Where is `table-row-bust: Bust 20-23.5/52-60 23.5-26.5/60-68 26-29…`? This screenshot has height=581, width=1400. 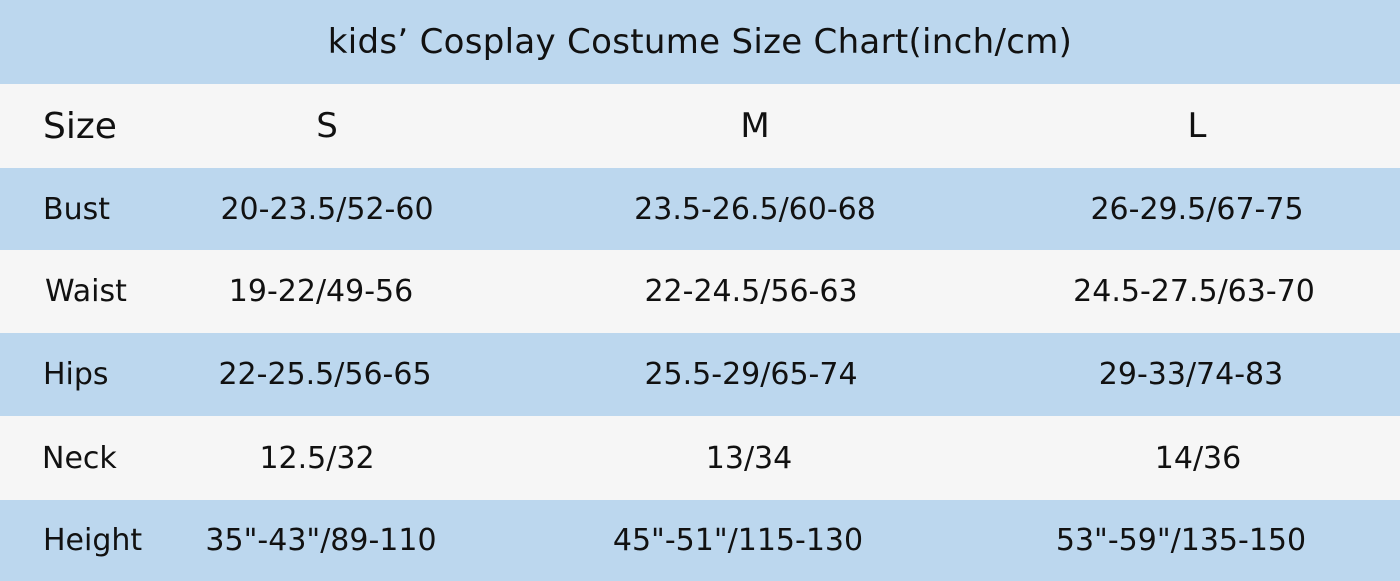 table-row-bust: Bust 20-23.5/52-60 23.5-26.5/60-68 26-29… is located at coordinates (700, 209).